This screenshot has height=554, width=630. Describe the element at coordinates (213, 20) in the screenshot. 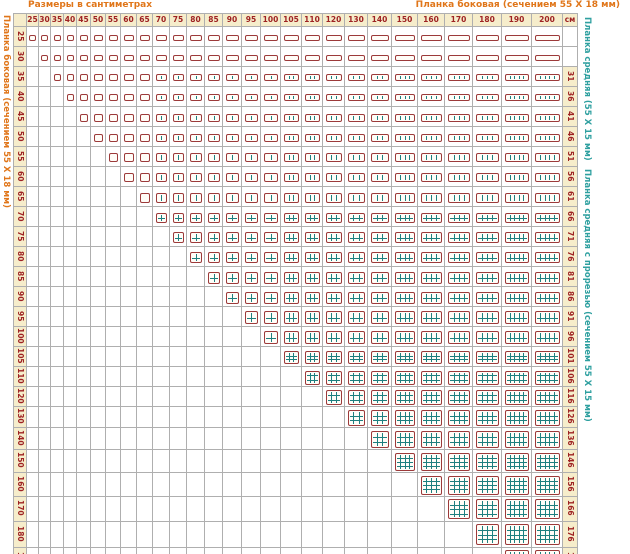

I see `column-header-cell: 85` at that location.